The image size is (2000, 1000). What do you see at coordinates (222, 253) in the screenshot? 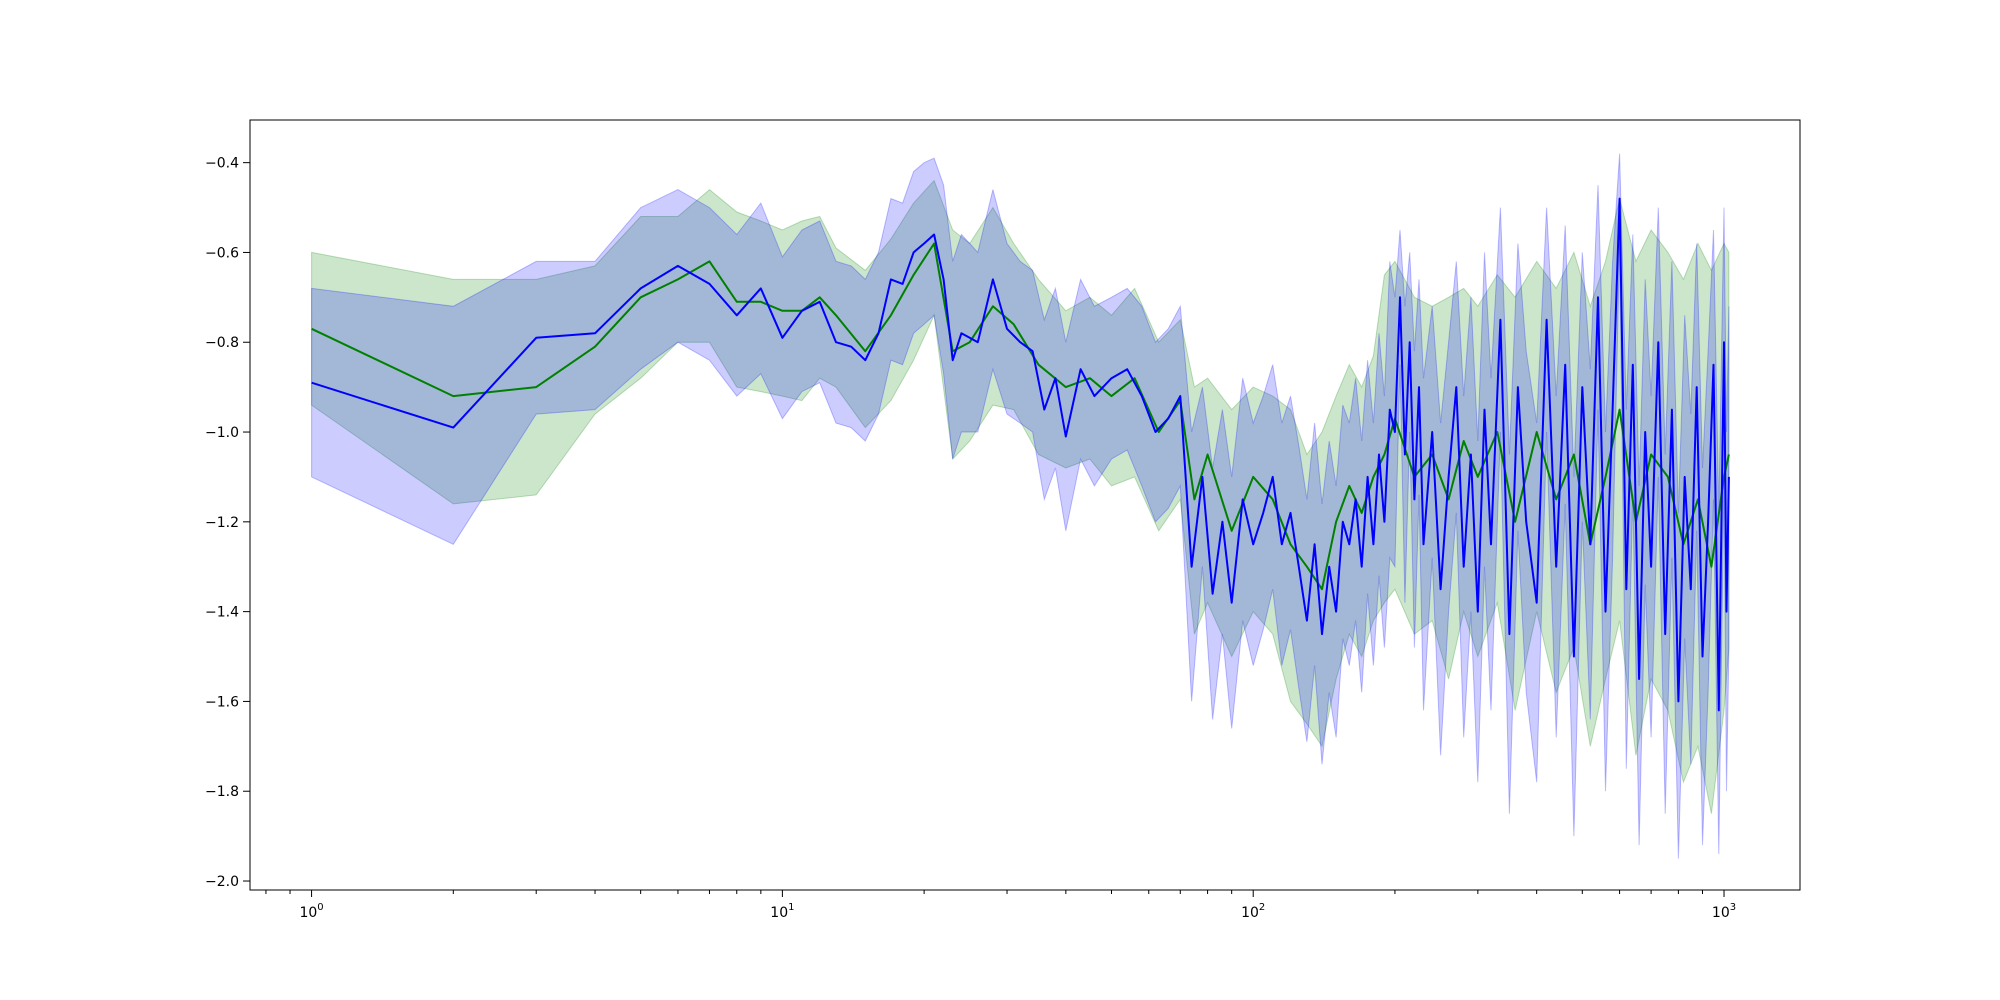
I see `y-tick-label: −0.6` at bounding box center [222, 253].